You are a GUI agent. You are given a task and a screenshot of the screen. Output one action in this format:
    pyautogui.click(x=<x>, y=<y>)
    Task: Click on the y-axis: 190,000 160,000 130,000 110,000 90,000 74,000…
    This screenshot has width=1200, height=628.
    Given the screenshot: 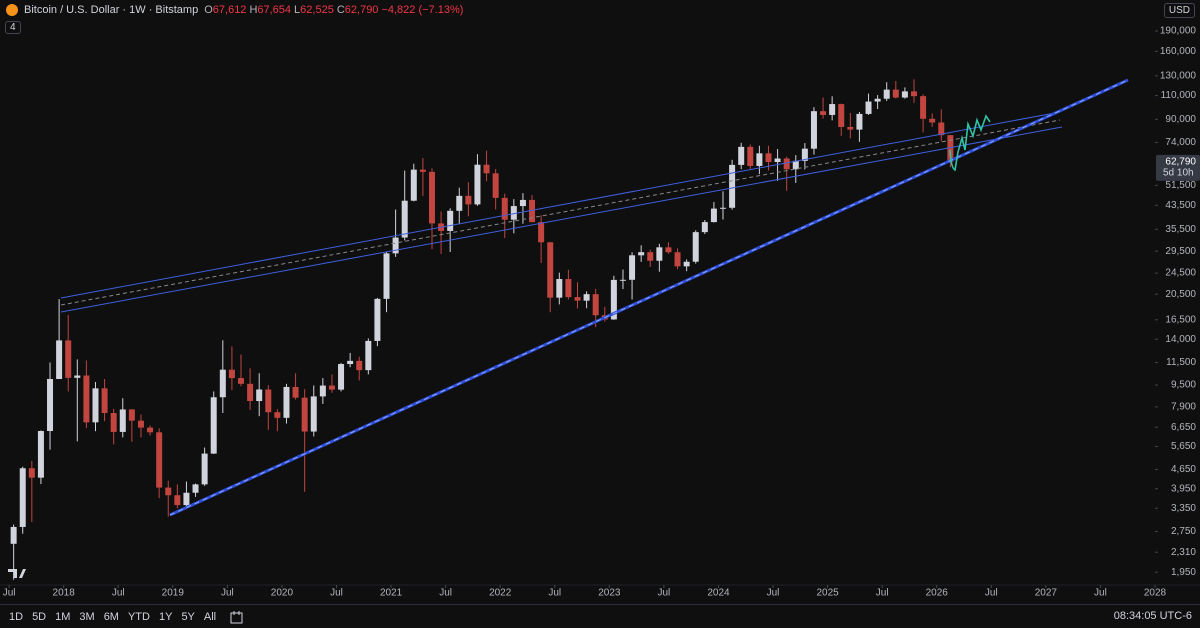 What is the action you would take?
    pyautogui.click(x=1177, y=302)
    